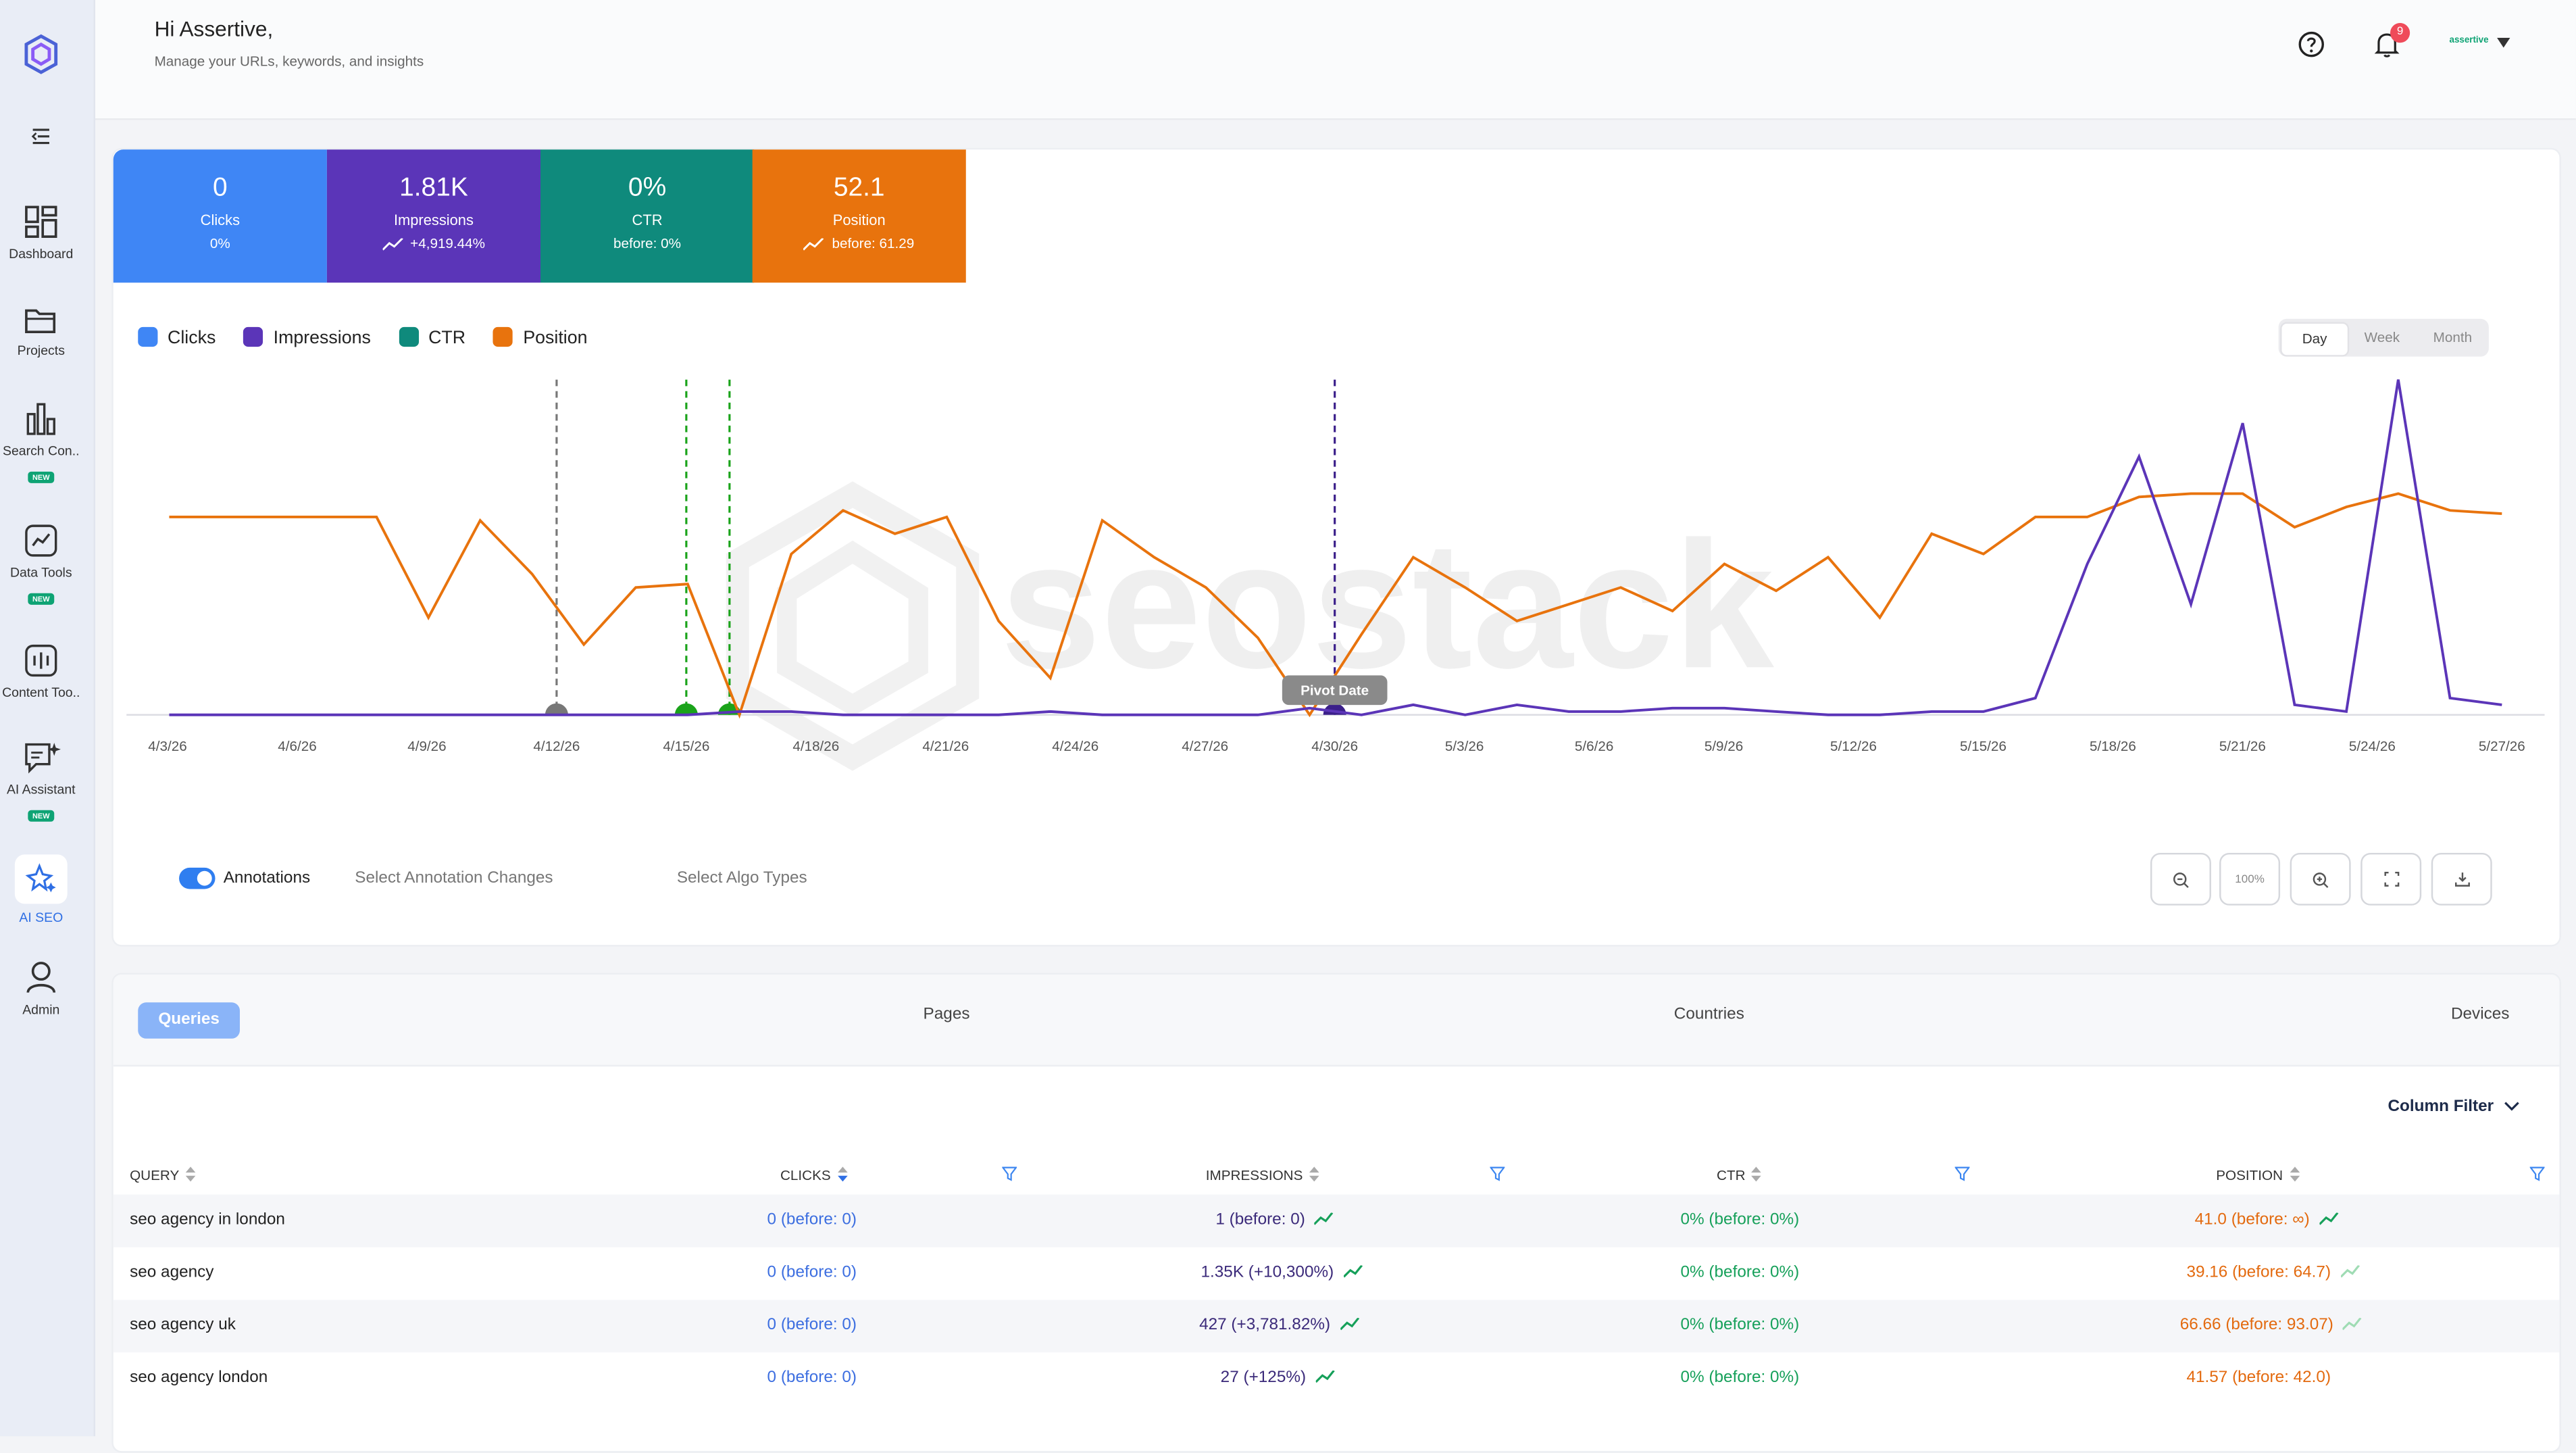  Describe the element at coordinates (1983, 746) in the screenshot. I see `x-tick-label: 5/15/26` at that location.